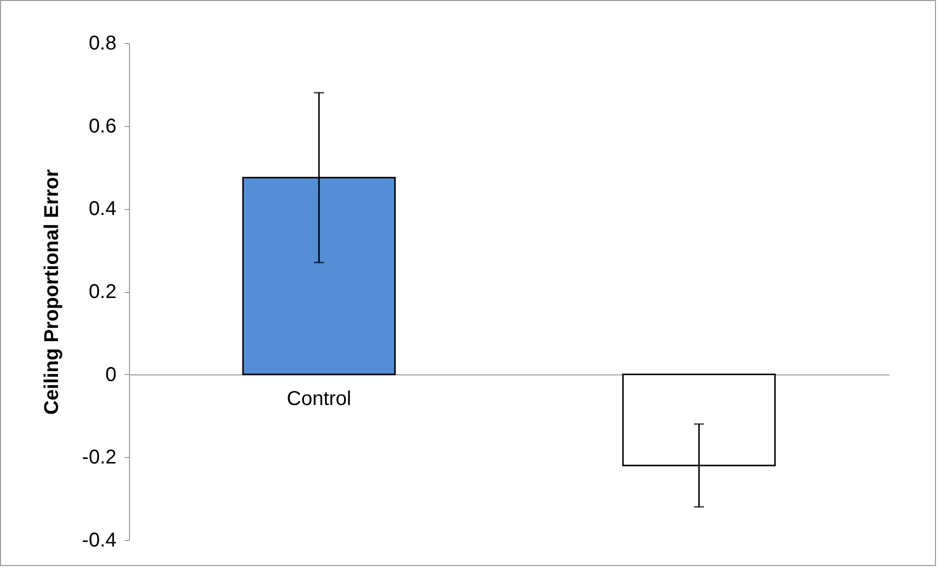 This screenshot has height=568, width=938. I want to click on y-tick-label: 0.2, so click(102, 292).